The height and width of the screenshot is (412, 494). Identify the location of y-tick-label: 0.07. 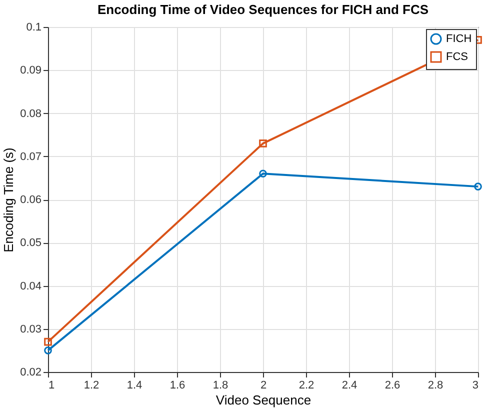
(31, 156).